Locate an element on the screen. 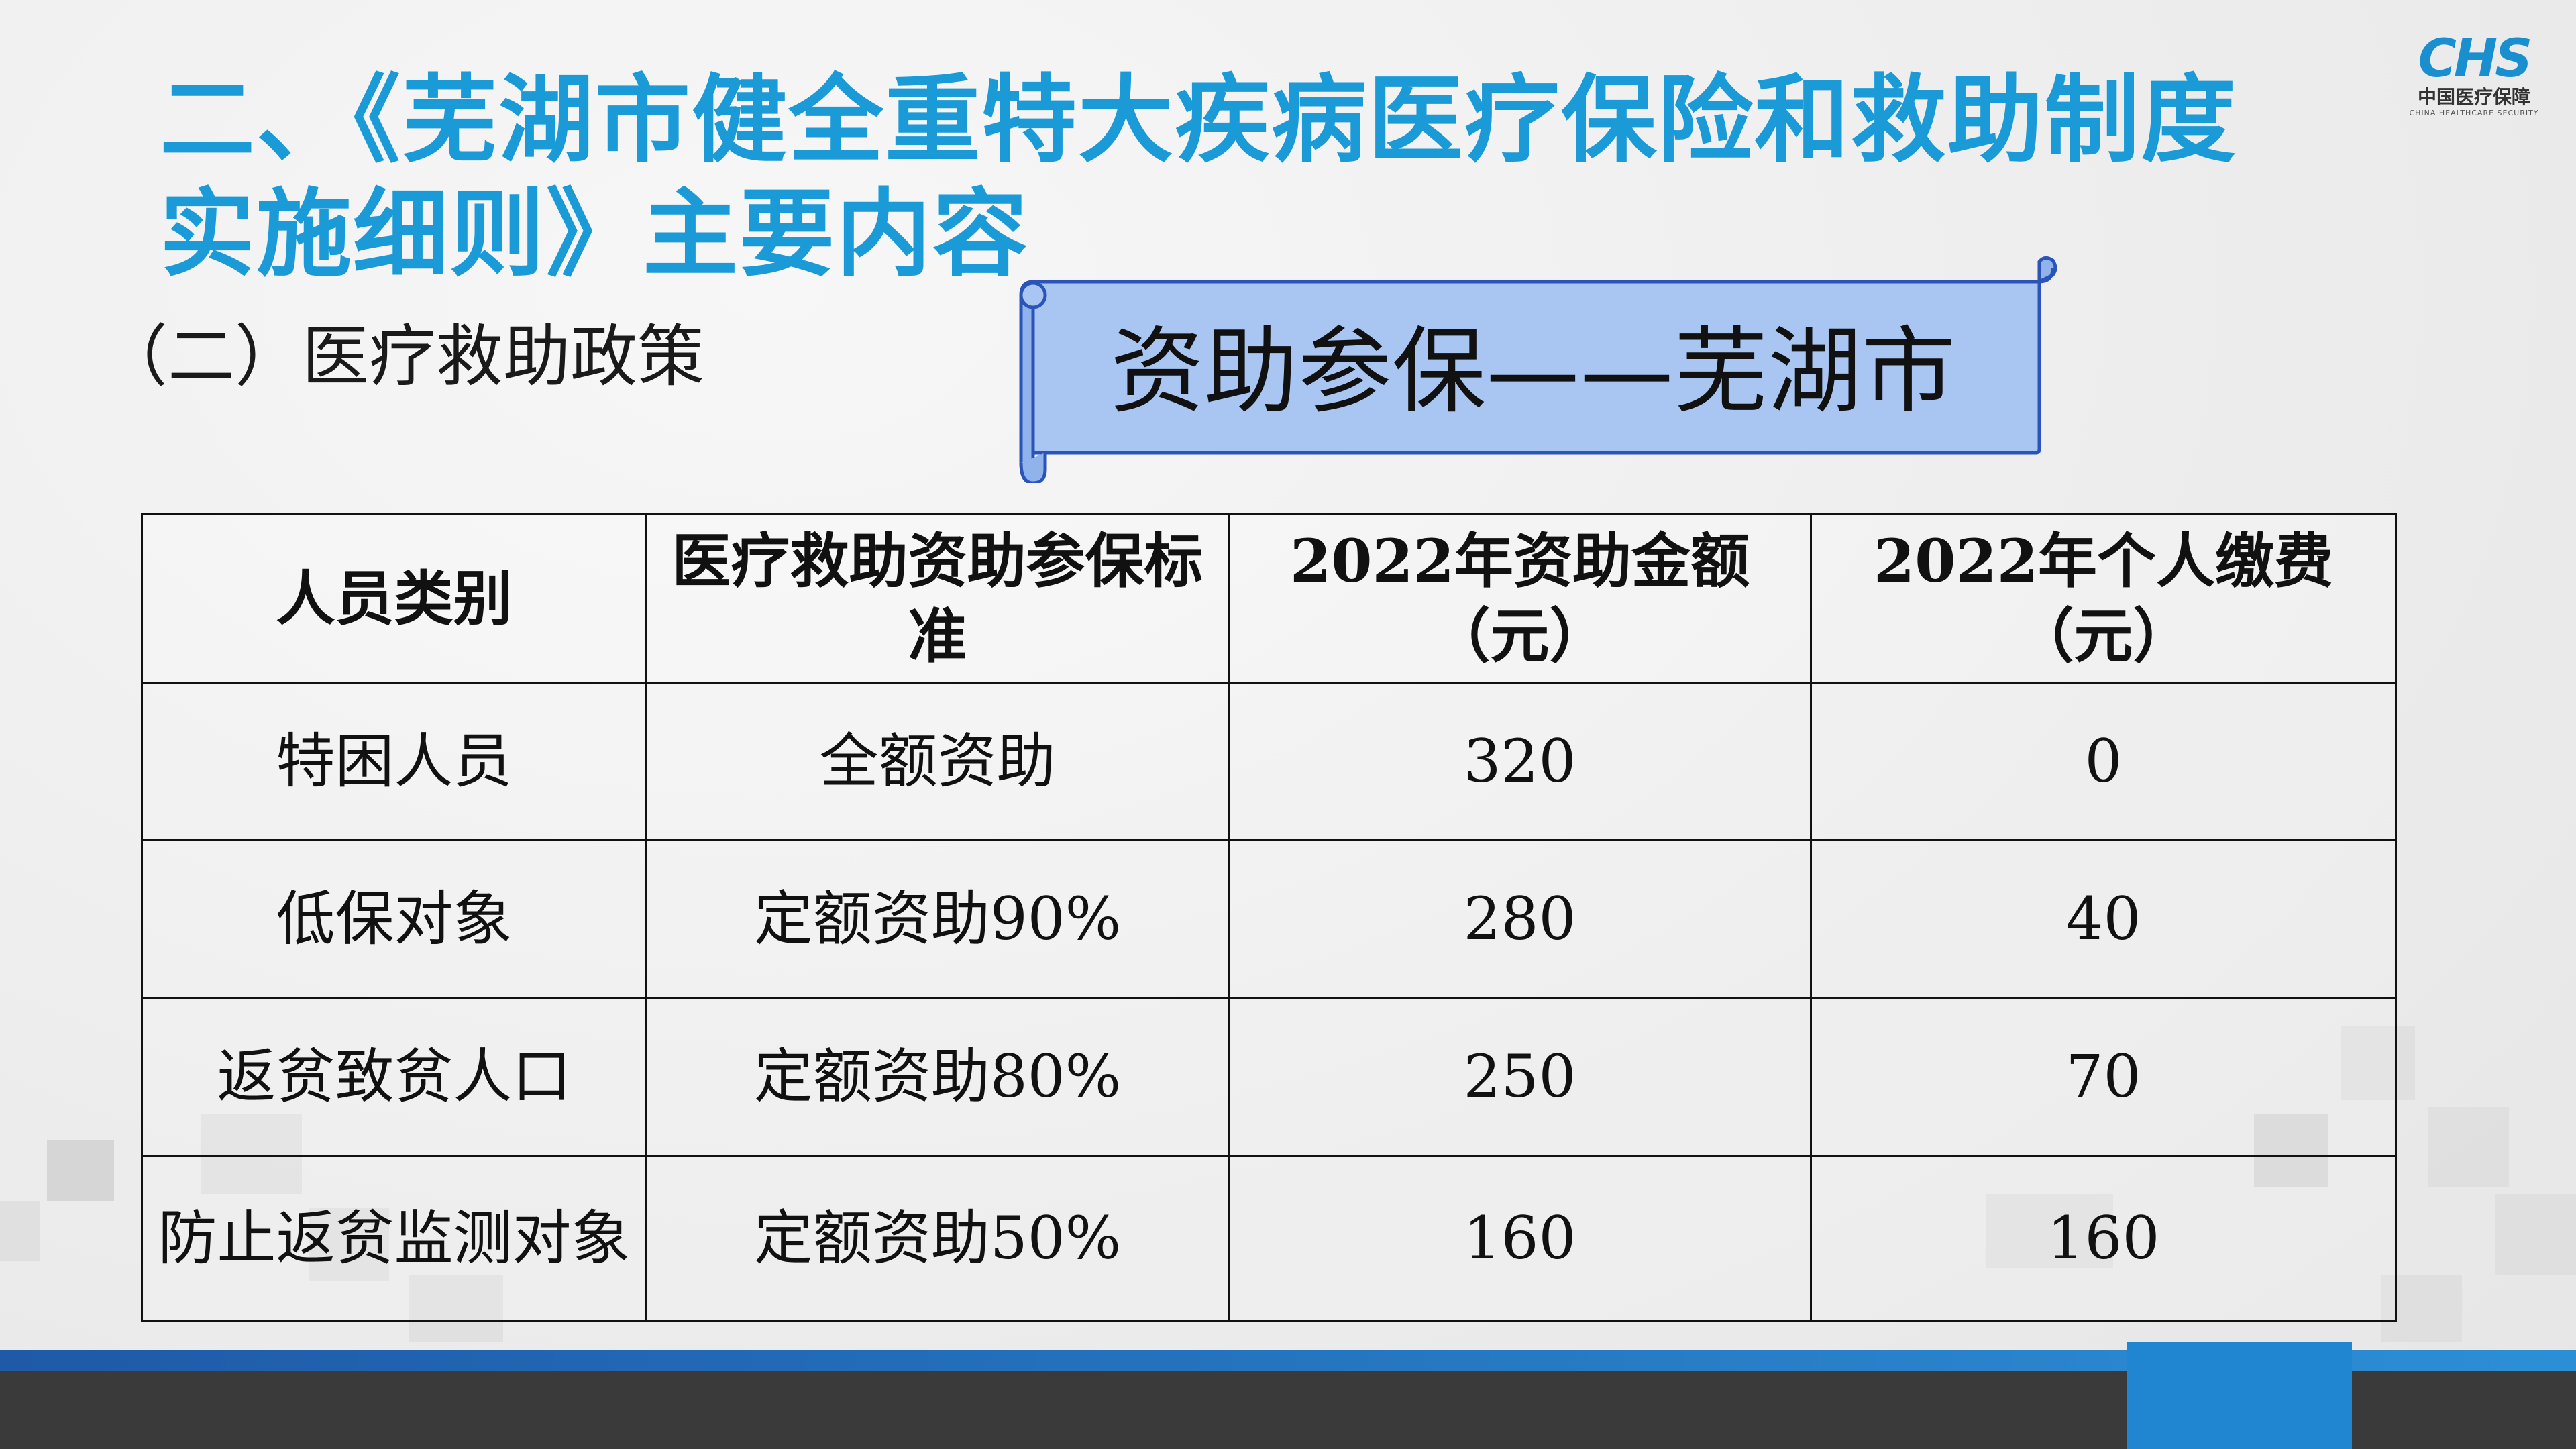 The width and height of the screenshot is (2576, 1449). footer-accent-block is located at coordinates (2239, 1395).